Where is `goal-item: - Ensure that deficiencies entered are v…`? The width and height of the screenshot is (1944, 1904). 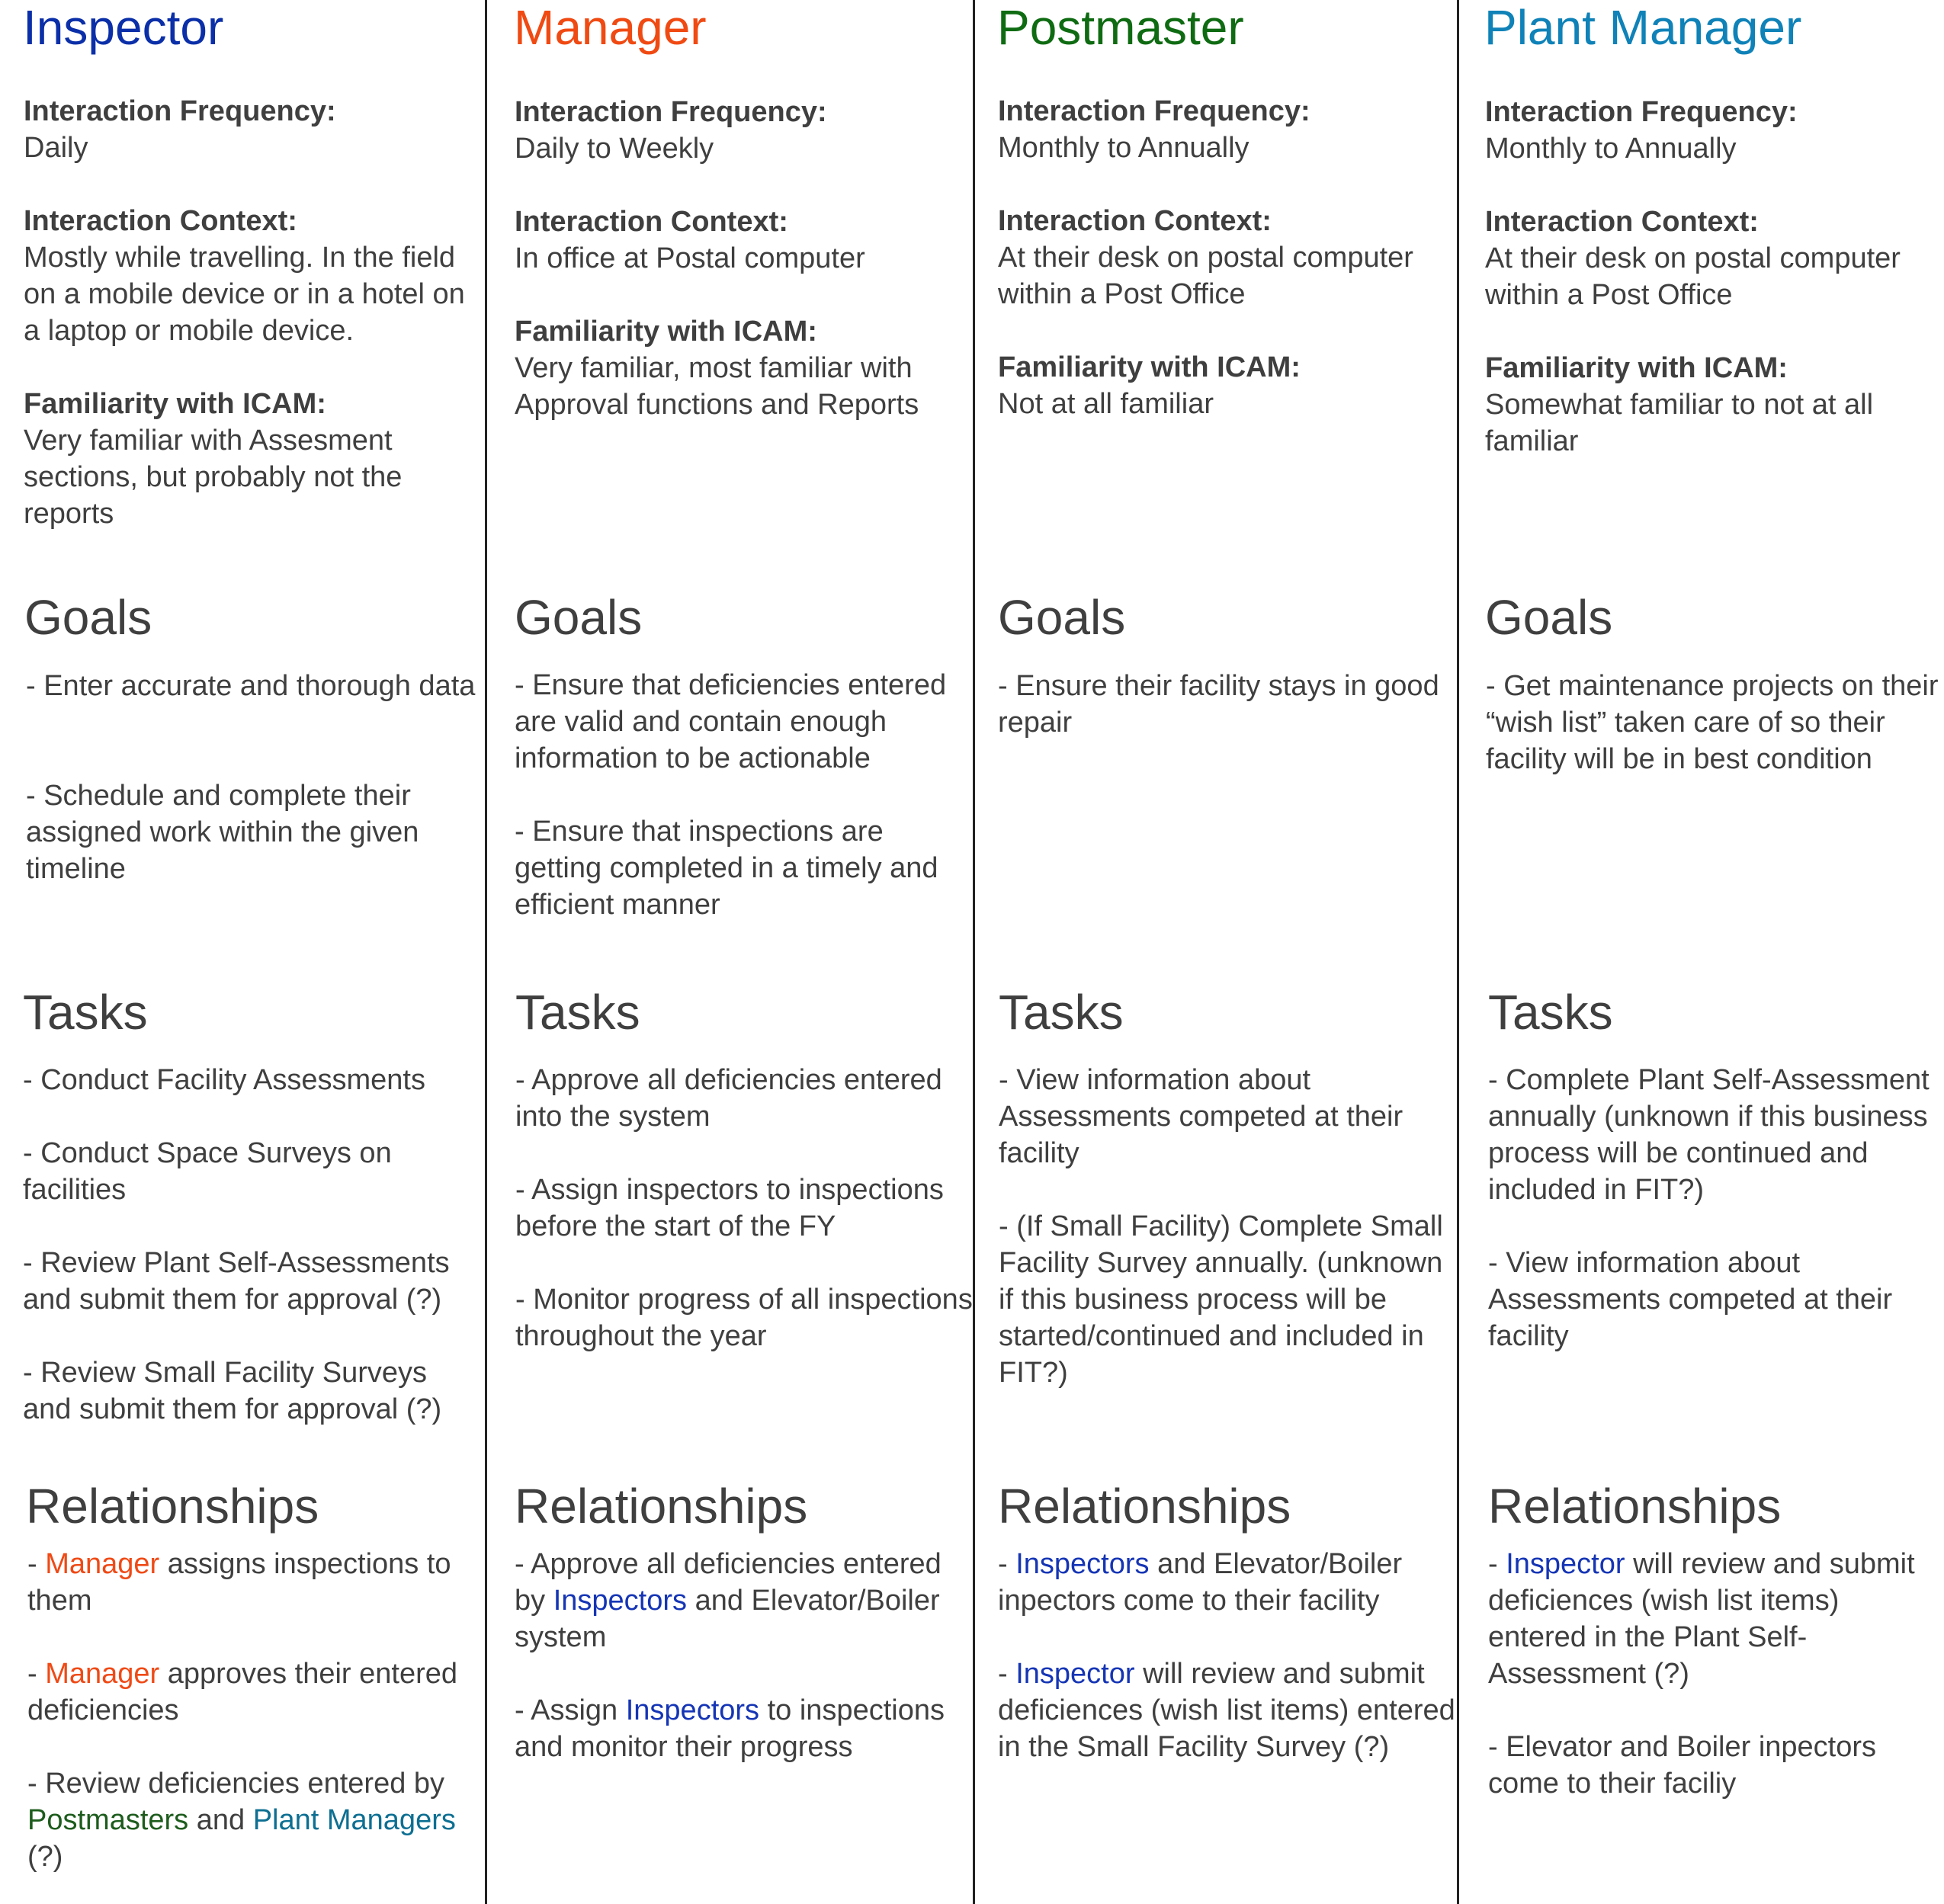
goal-item: - Ensure that deficiencies entered are v… is located at coordinates (731, 721).